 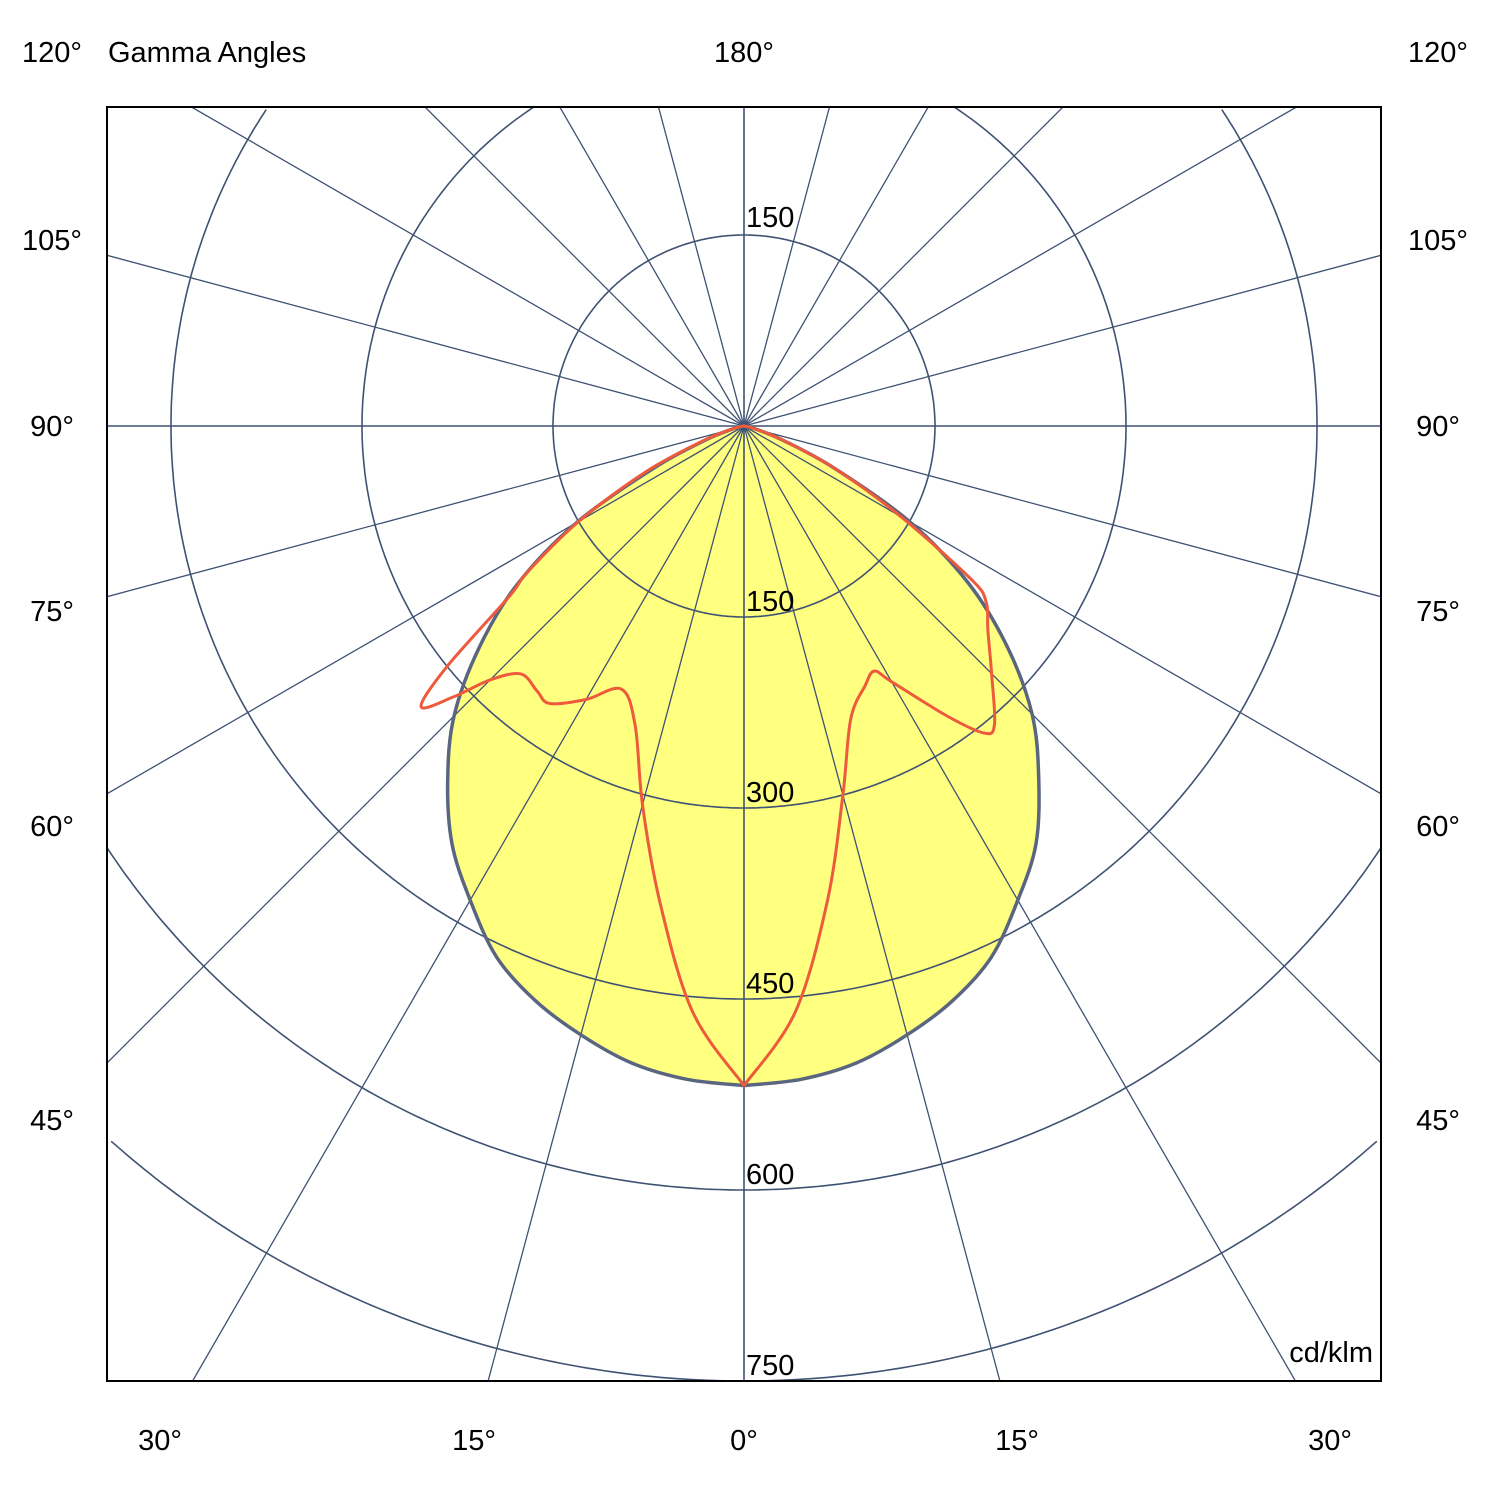 I want to click on radial-tick-label: 600, so click(x=770, y=1175).